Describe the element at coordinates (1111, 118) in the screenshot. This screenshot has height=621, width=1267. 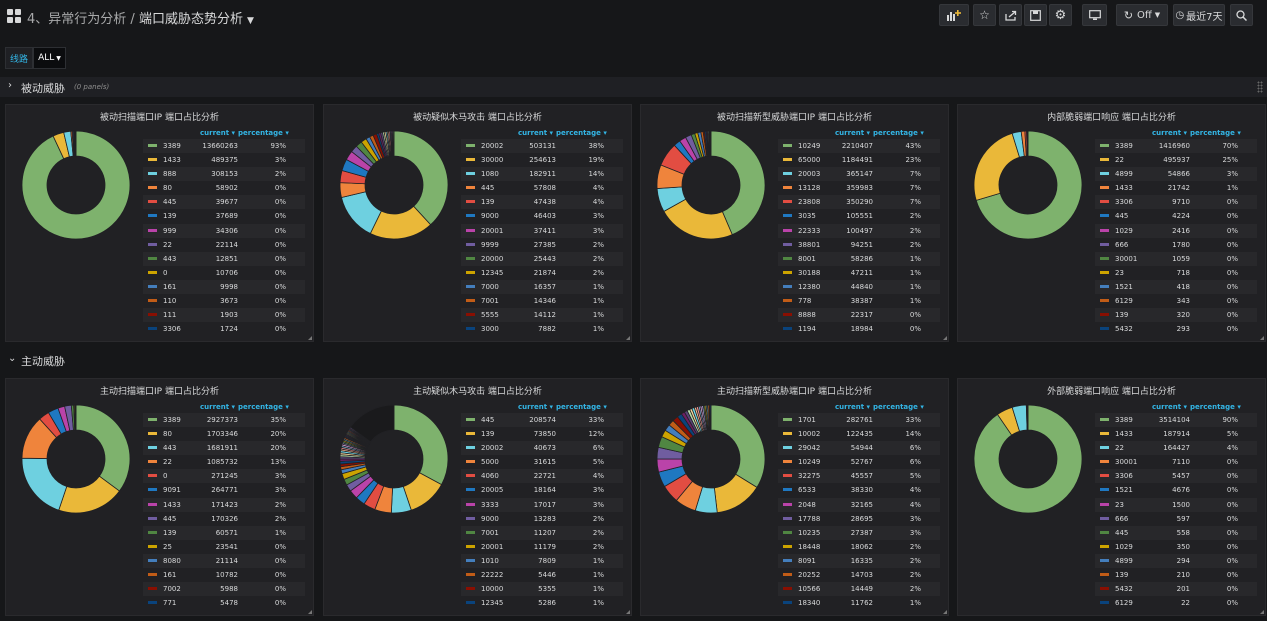
I see `panel-title: 内部脆弱端口响应 端口占比分析` at that location.